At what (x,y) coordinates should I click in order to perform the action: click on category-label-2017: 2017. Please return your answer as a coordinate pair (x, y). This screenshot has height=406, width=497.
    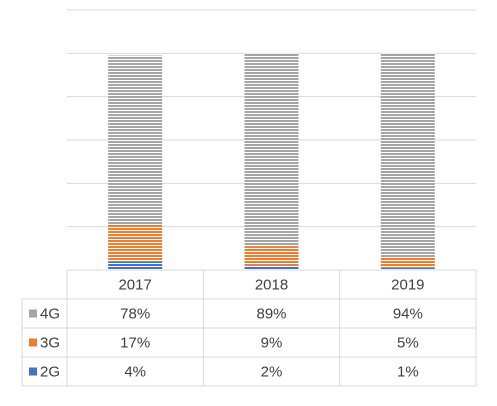
    Looking at the image, I should click on (134, 285).